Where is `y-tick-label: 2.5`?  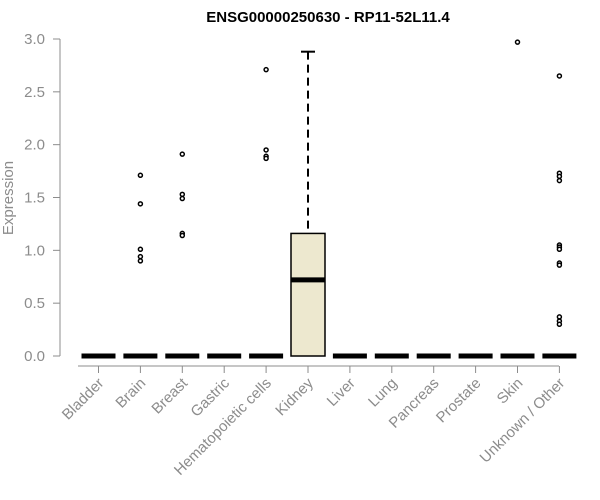
y-tick-label: 2.5 is located at coordinates (34, 92).